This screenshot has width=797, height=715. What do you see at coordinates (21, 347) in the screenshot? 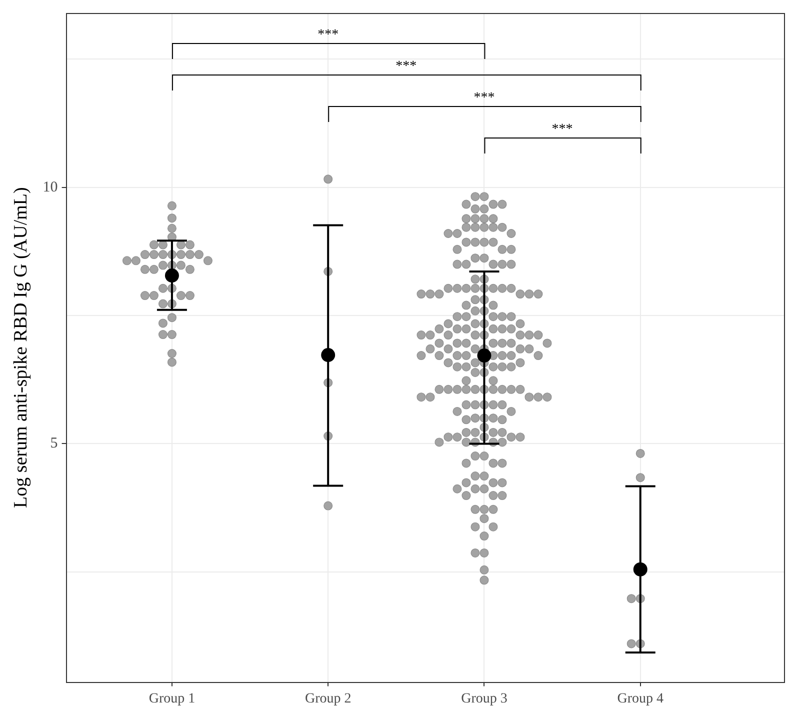
I see `y-axis-title: Log serum anti-spike RBD Ig G (AU/mL)` at bounding box center [21, 347].